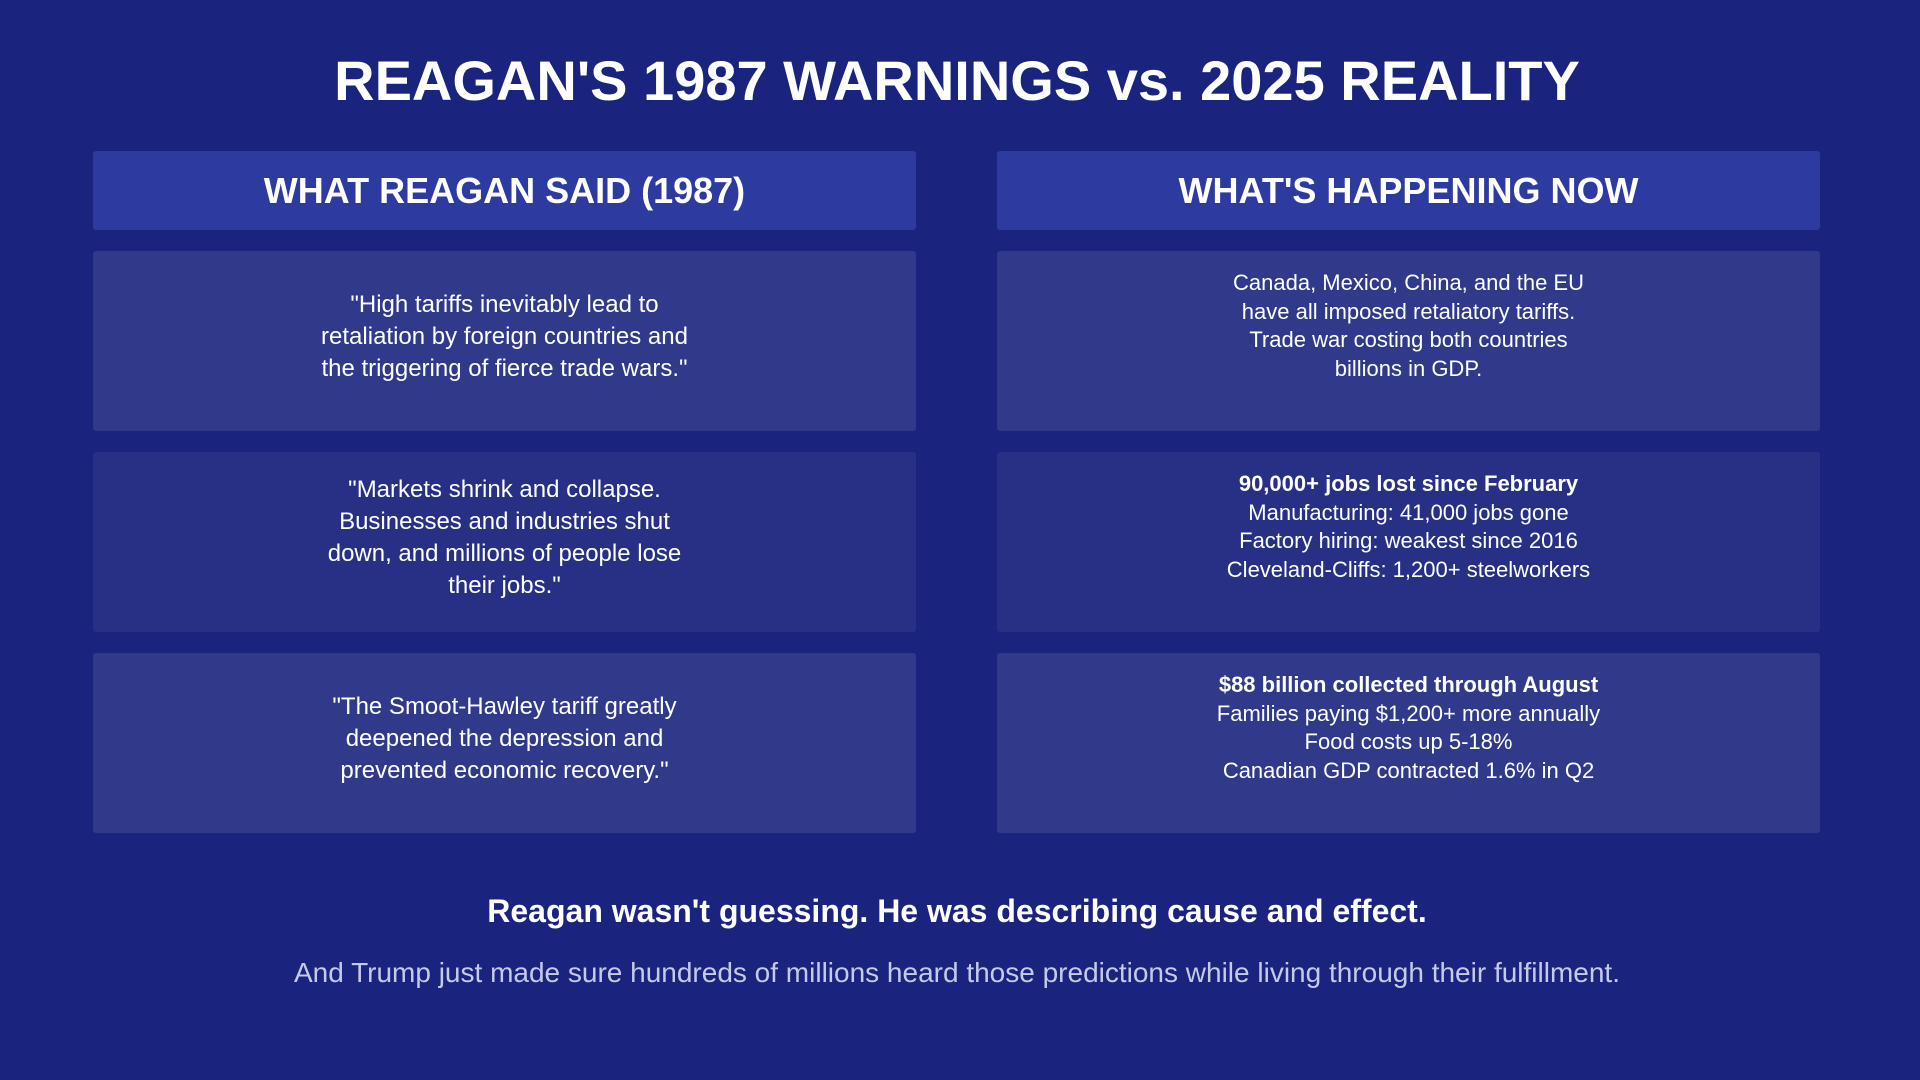 This screenshot has height=1080, width=1920. What do you see at coordinates (1408, 512) in the screenshot?
I see `fact-line: Manufacturing: 41,000 jobs gone` at bounding box center [1408, 512].